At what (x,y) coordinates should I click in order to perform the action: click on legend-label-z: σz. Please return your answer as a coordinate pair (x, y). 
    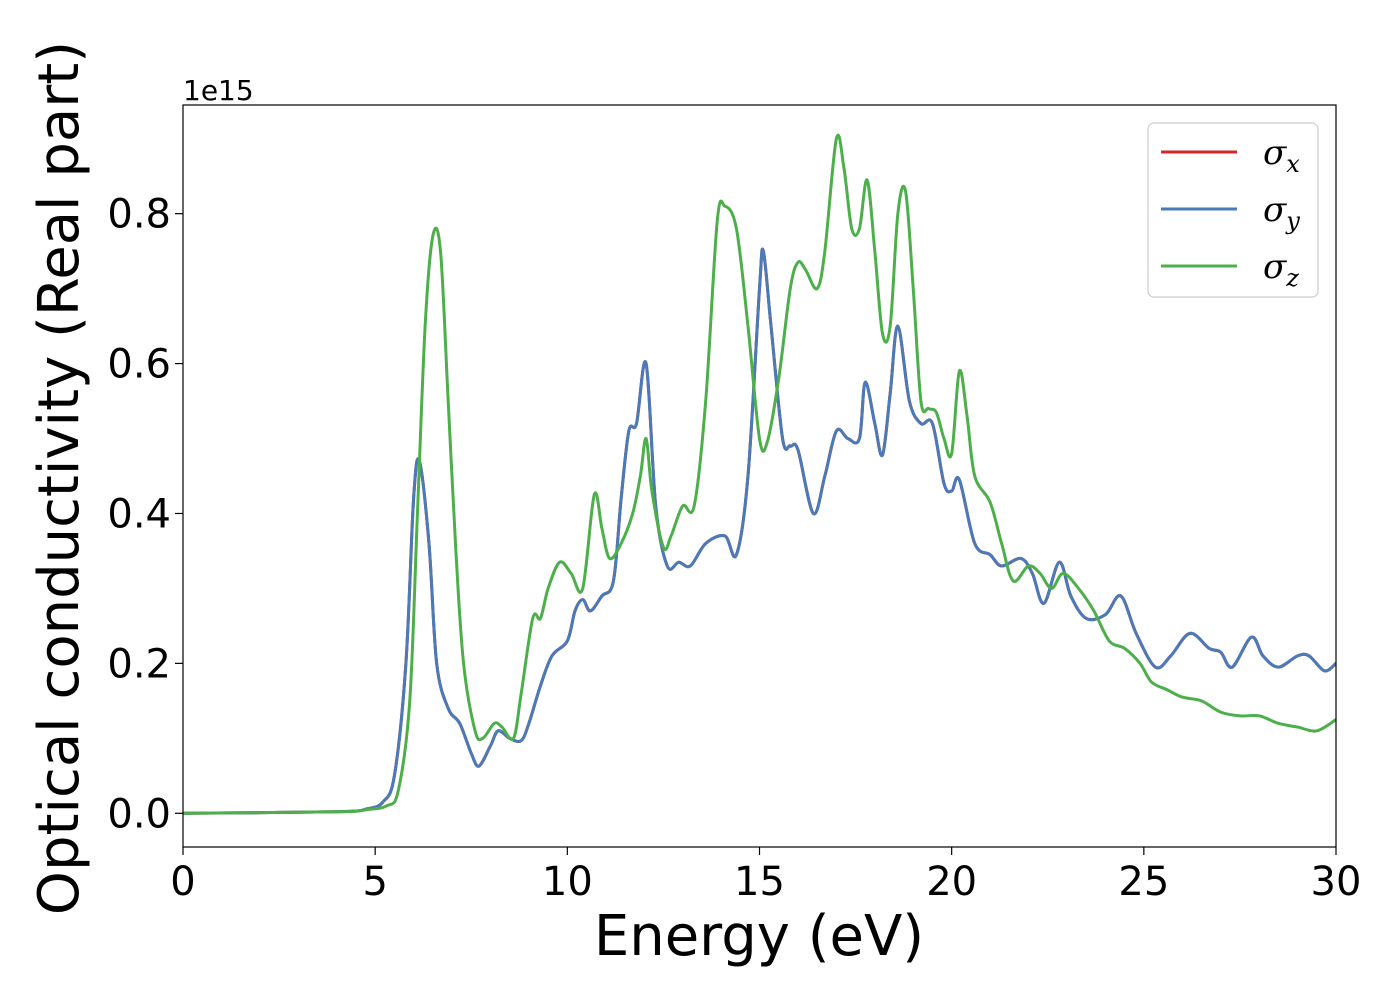
    Looking at the image, I should click on (1281, 269).